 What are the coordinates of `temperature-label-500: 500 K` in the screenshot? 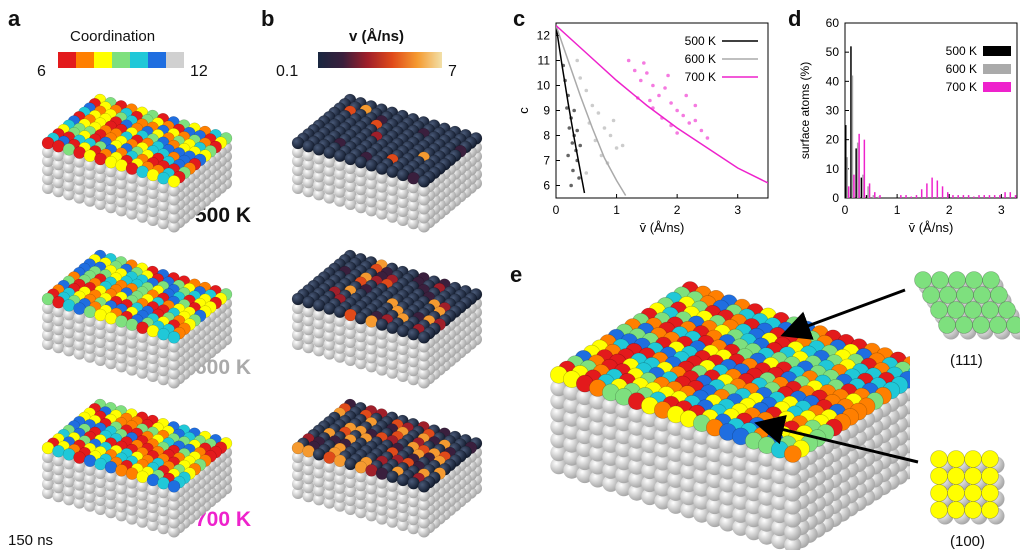 It's located at (223, 215).